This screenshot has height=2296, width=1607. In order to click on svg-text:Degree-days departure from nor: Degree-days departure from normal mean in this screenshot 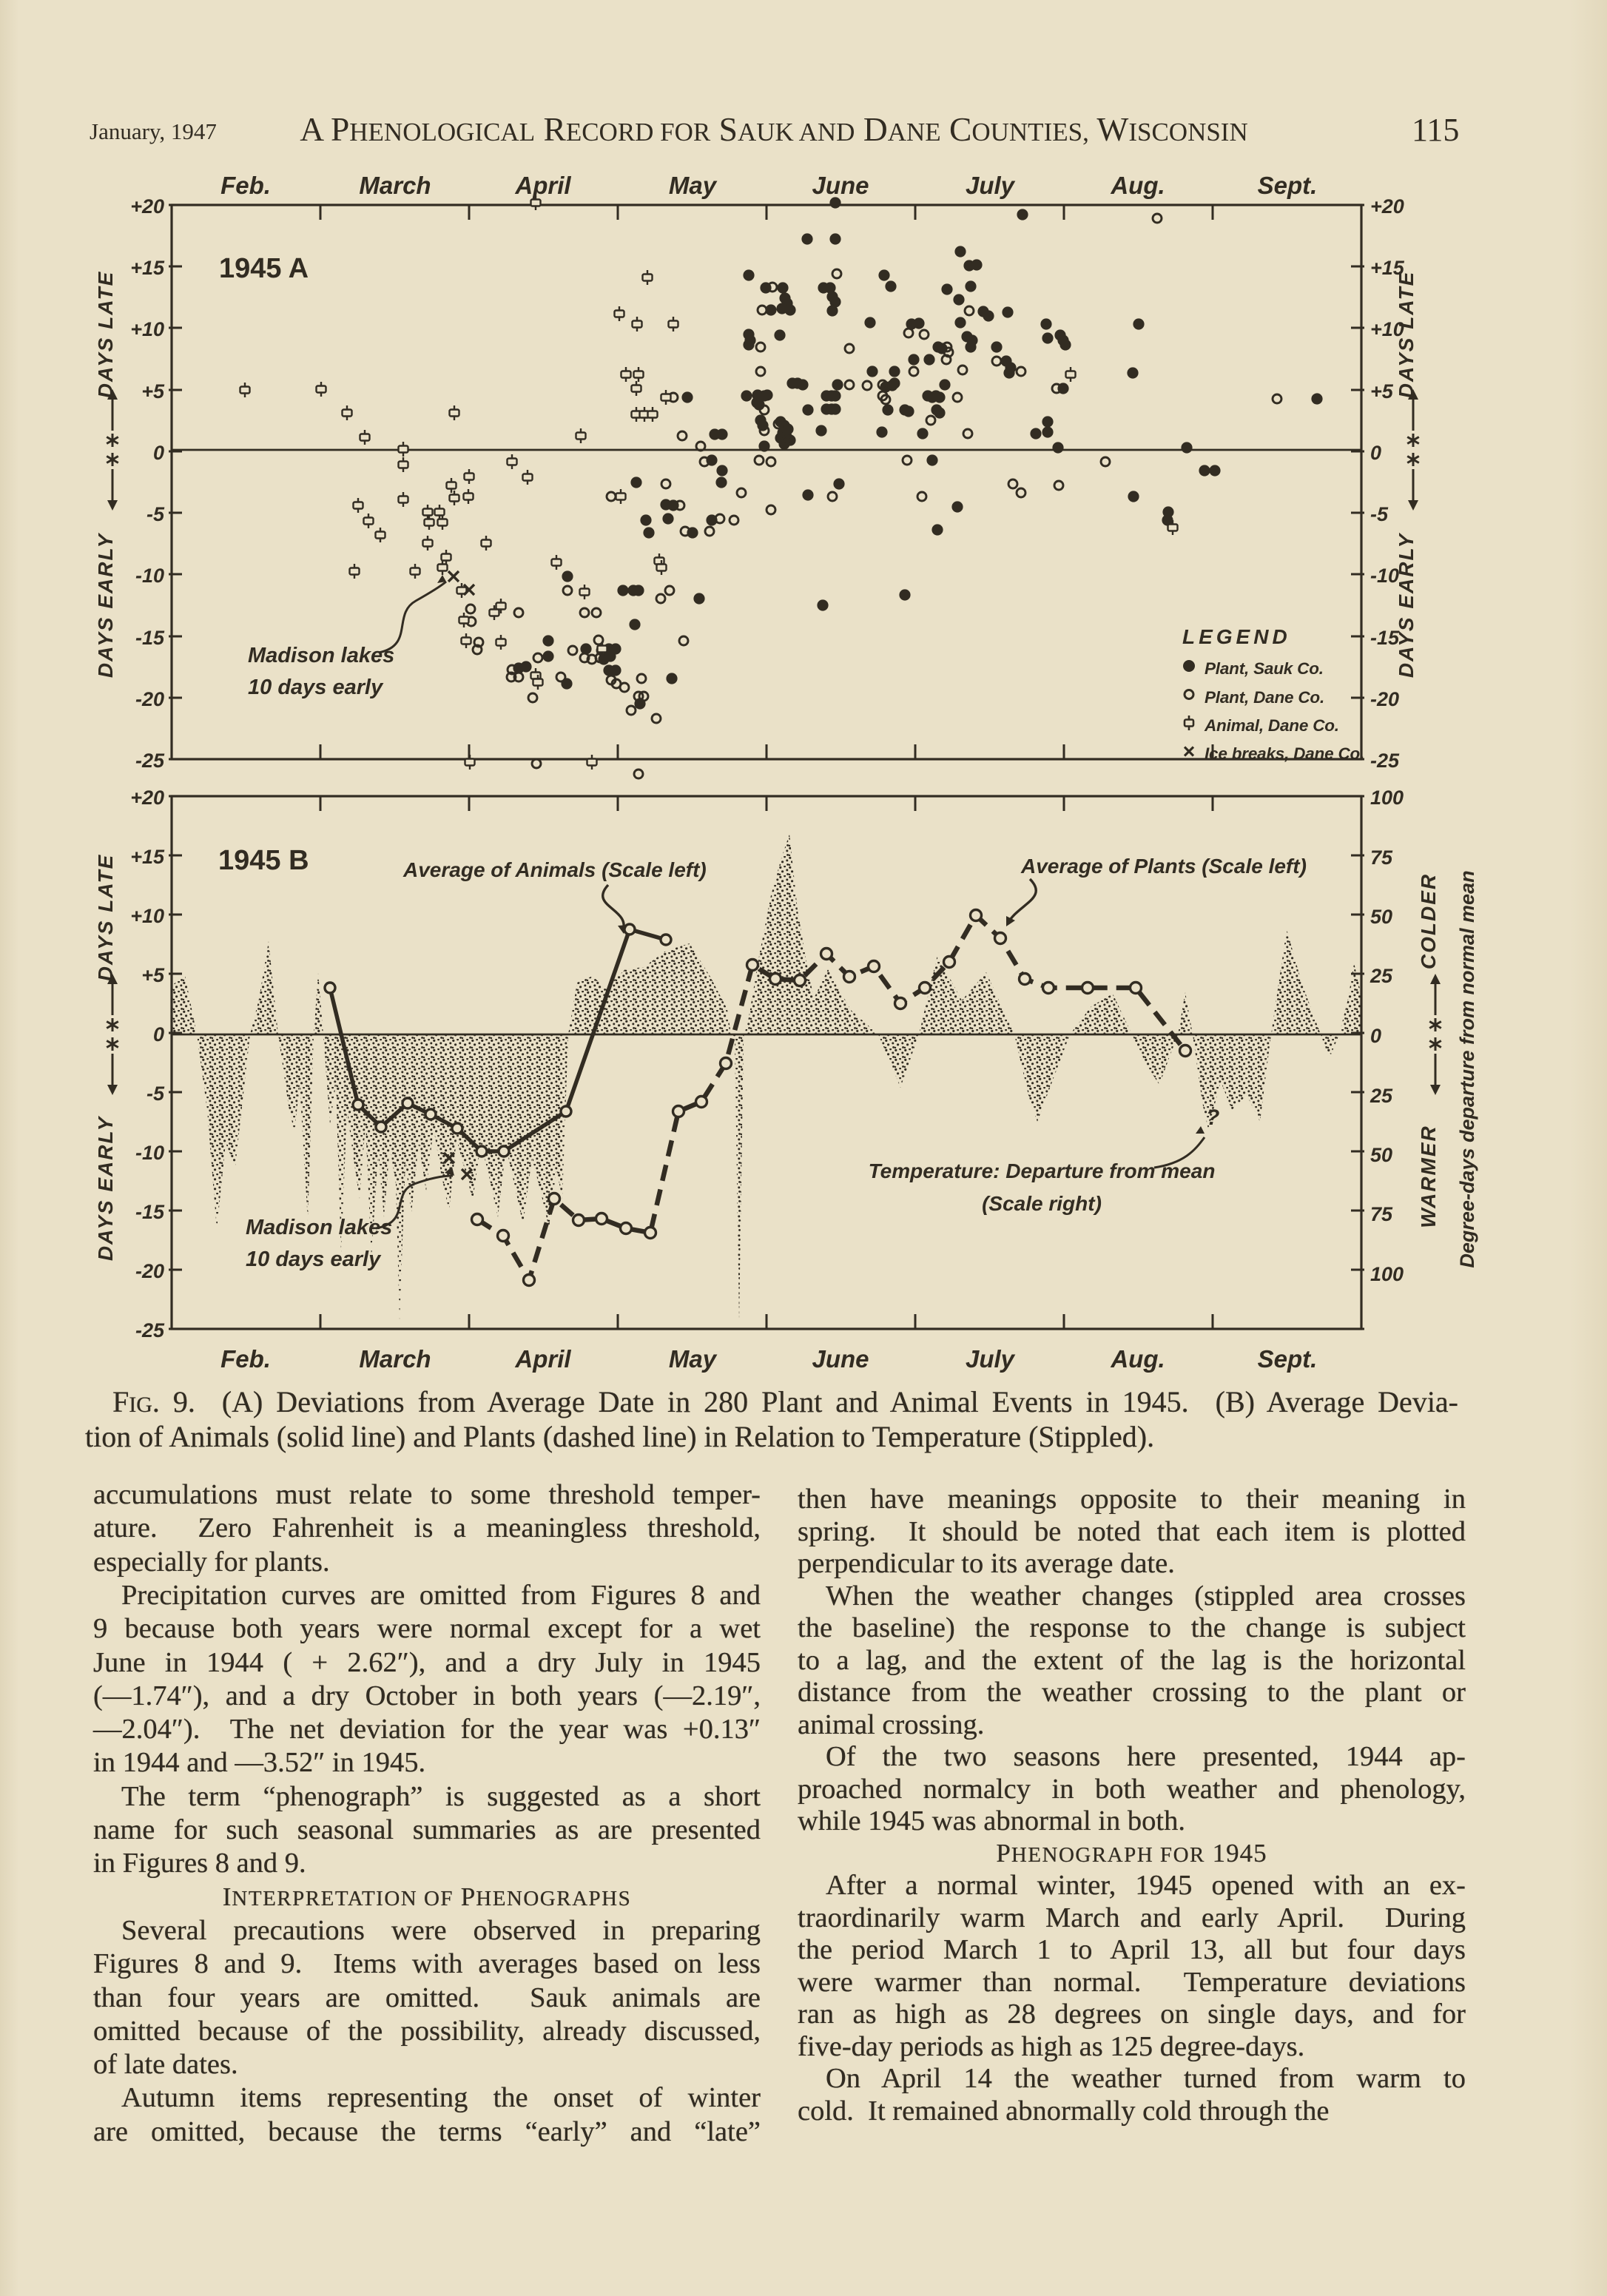, I will do `click(1467, 1068)`.